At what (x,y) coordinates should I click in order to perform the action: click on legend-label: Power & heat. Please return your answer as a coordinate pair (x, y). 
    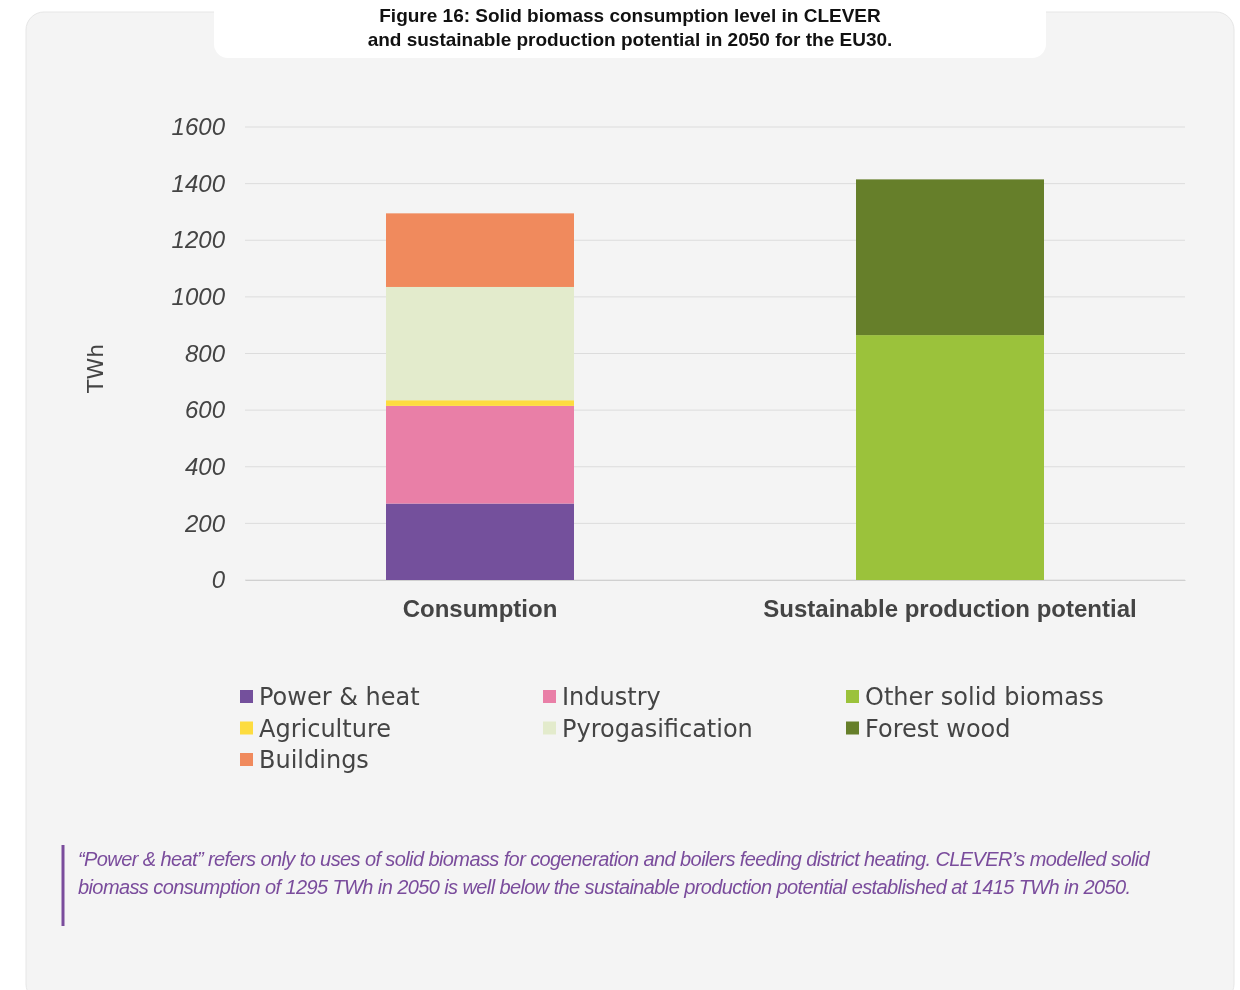
    Looking at the image, I should click on (339, 697).